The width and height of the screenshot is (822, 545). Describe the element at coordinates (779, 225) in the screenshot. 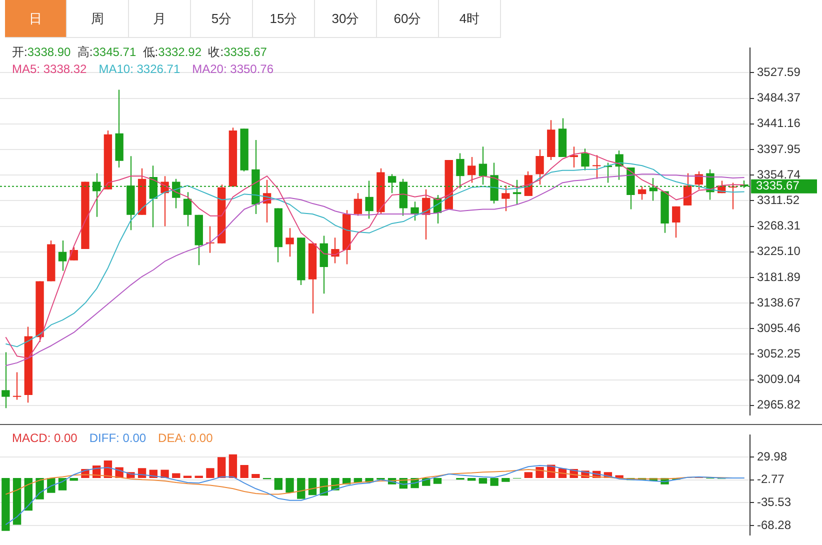

I see `y-tick-label: 3268.31` at that location.